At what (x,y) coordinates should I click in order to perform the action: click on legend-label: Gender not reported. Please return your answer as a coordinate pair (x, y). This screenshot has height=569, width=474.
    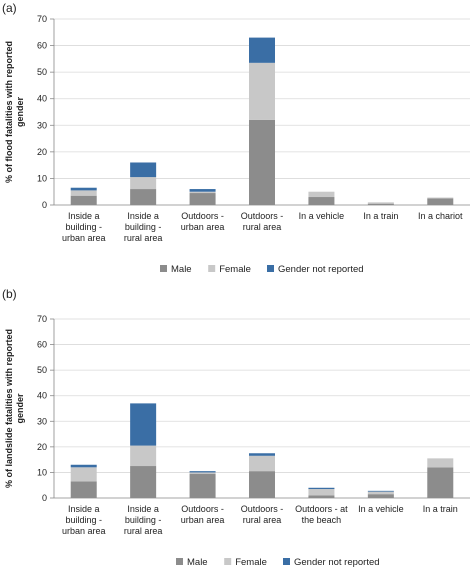
    Looking at the image, I should click on (321, 269).